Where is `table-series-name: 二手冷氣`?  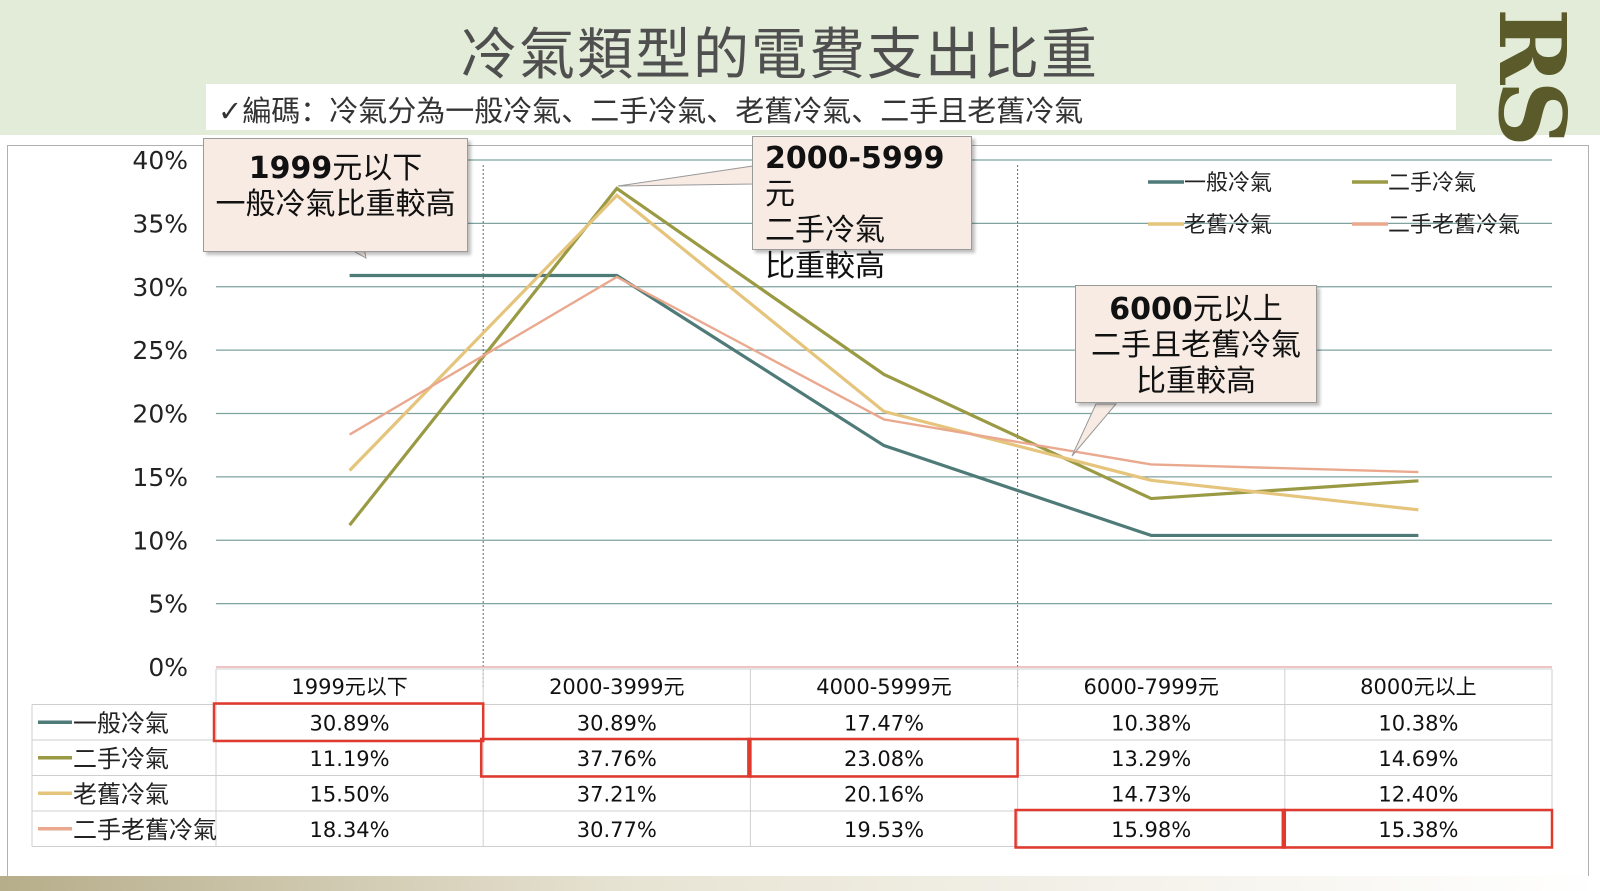 table-series-name: 二手冷氣 is located at coordinates (121, 759).